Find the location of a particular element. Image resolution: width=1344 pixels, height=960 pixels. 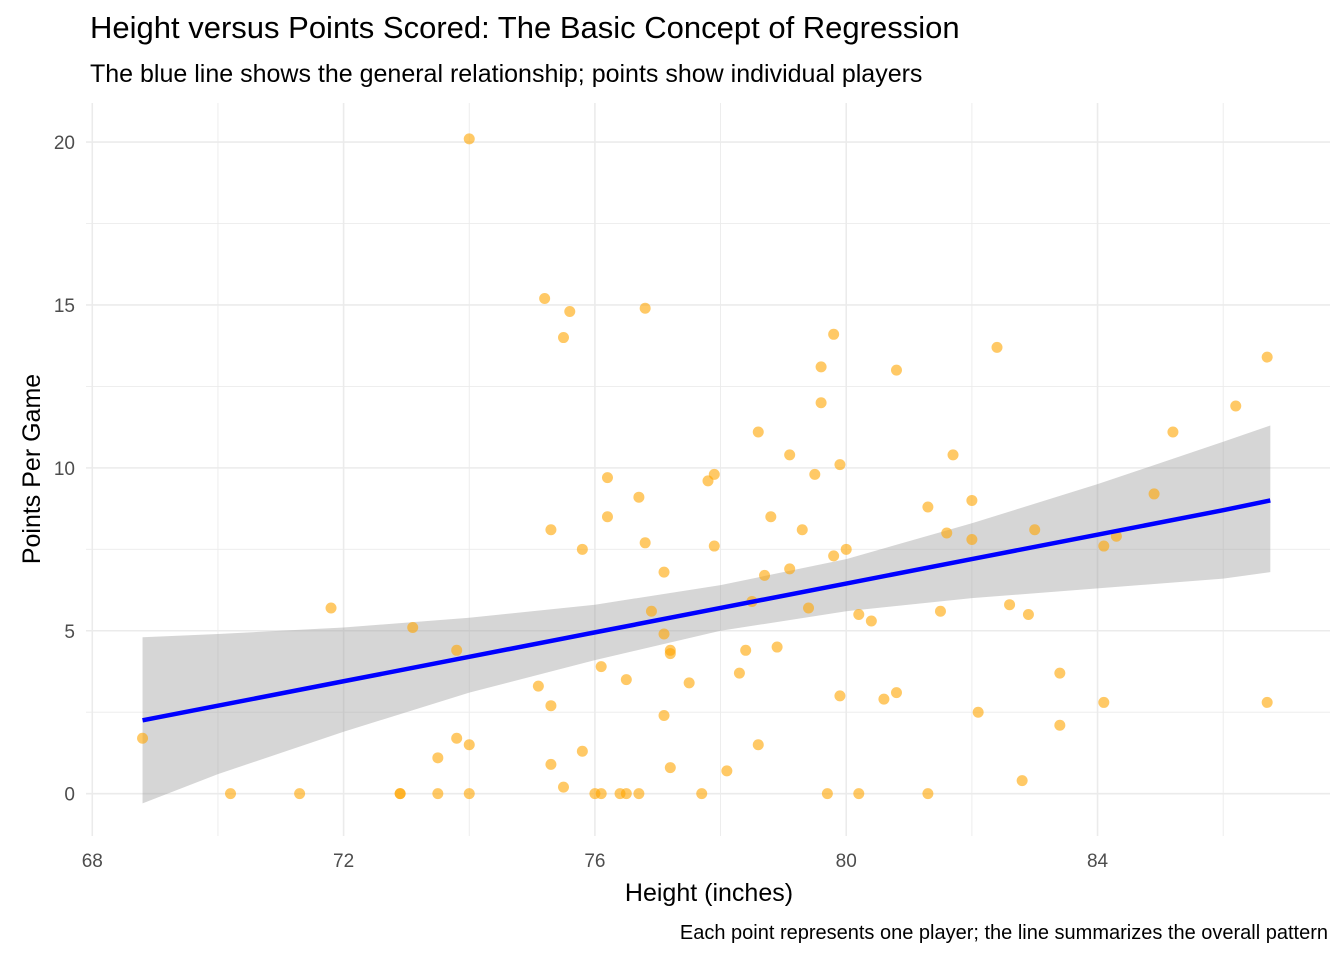

y-tick-label: 0 is located at coordinates (69, 795).